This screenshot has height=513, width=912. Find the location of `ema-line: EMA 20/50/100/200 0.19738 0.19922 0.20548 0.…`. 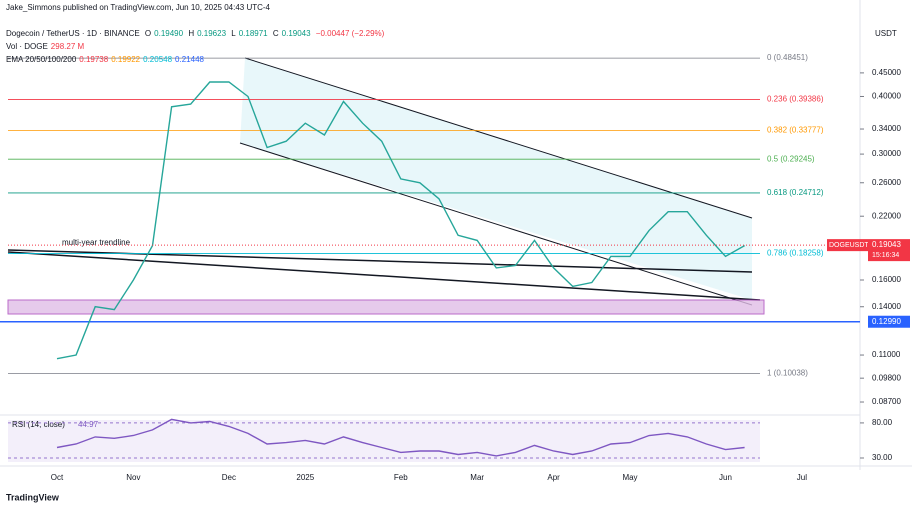

ema-line: EMA 20/50/100/200 0.19738 0.19922 0.20548 0.… is located at coordinates (106, 59).